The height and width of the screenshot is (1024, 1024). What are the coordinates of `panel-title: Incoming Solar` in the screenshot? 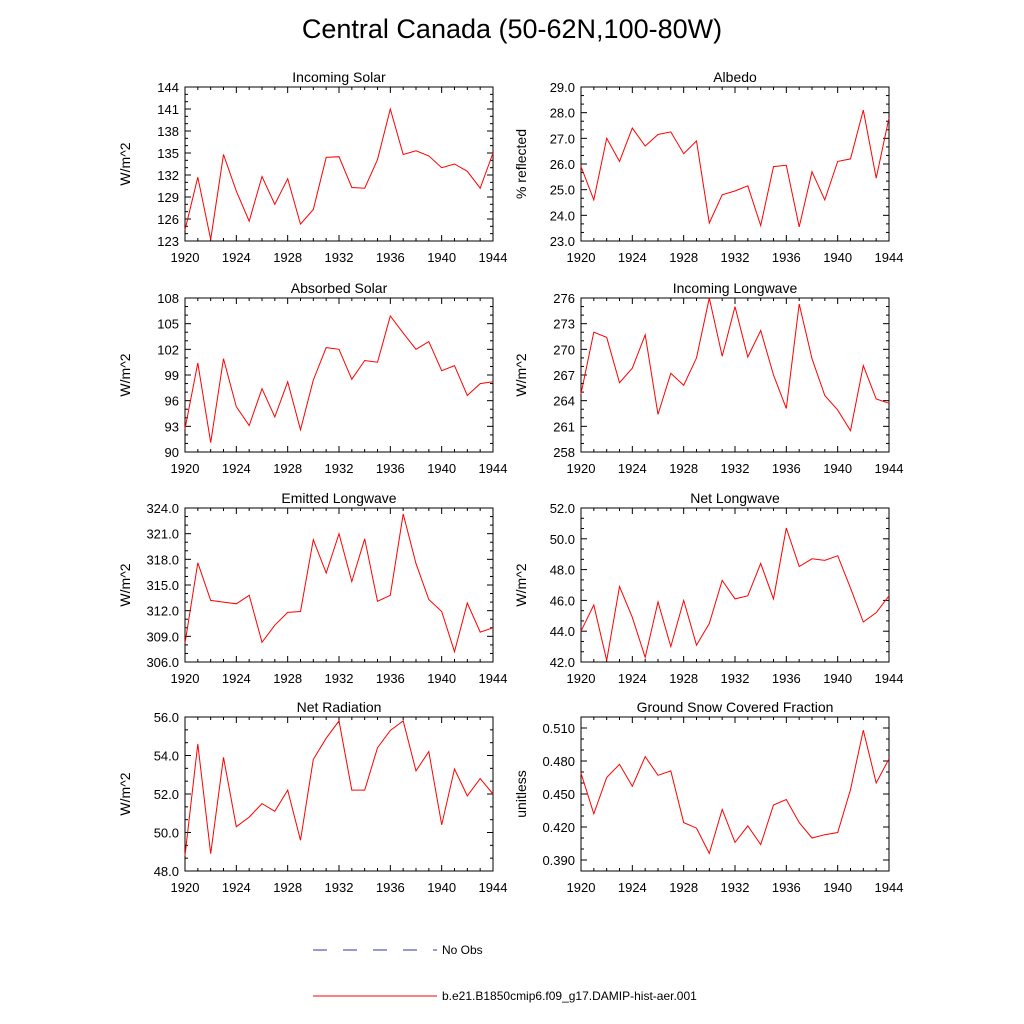 It's located at (339, 77).